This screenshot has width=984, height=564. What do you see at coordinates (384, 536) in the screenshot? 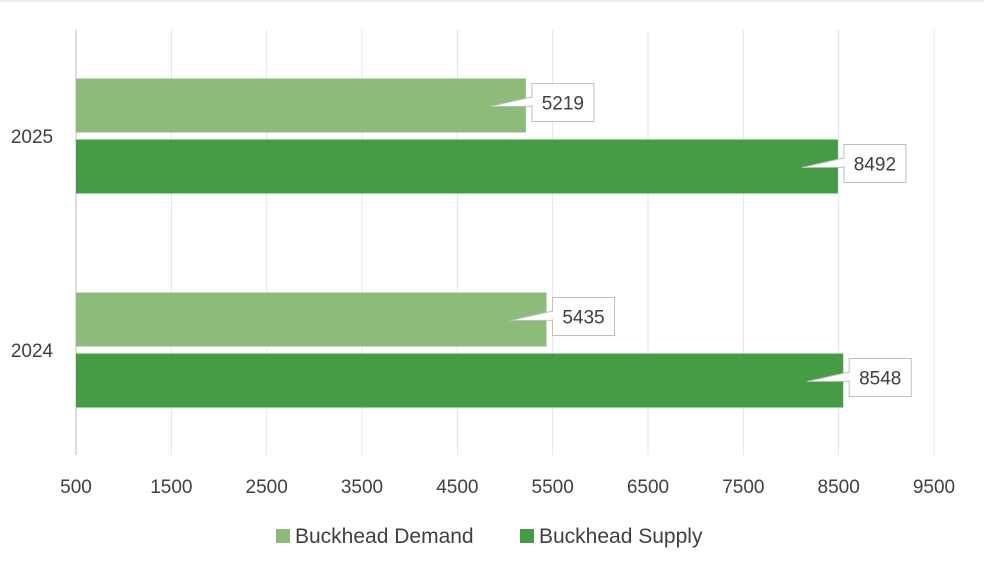
I see `legend-label: Buckhead Demand` at bounding box center [384, 536].